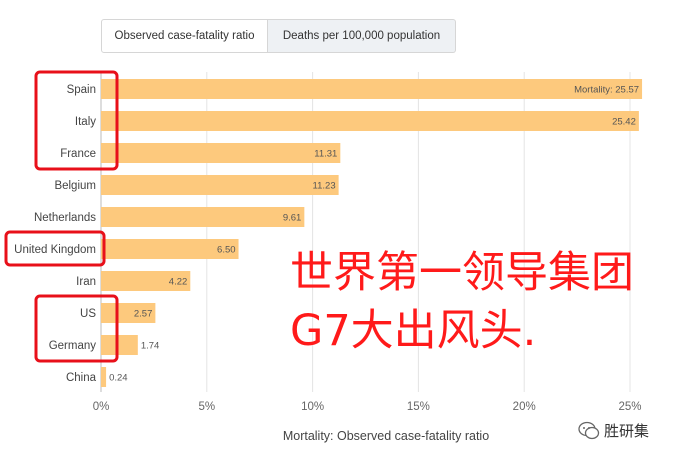 This screenshot has height=461, width=684. What do you see at coordinates (85, 122) in the screenshot?
I see `category-label: Italy` at bounding box center [85, 122].